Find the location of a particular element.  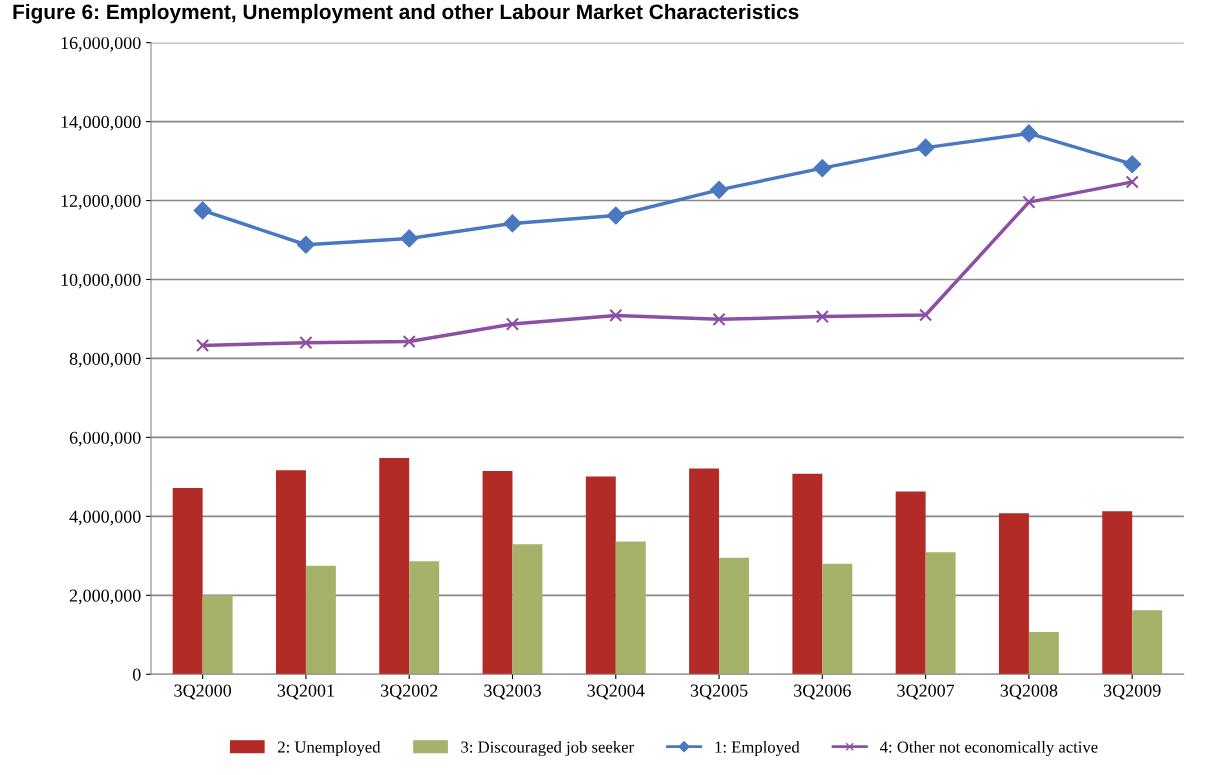

y-tick-label: 16,000,000 is located at coordinates (101, 44).